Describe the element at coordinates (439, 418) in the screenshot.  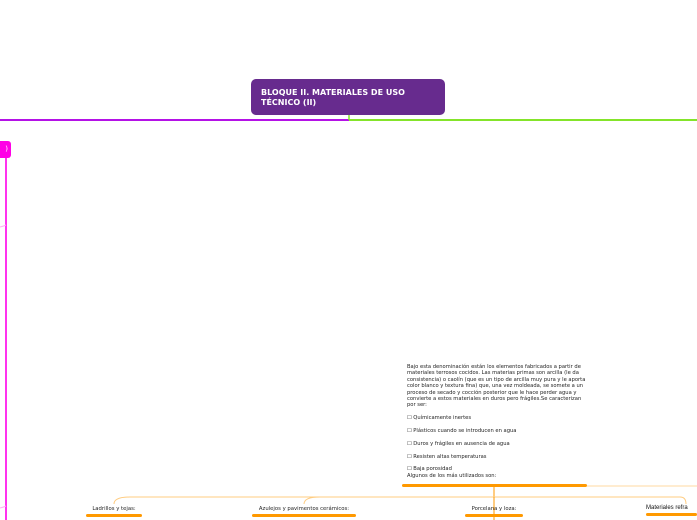
I see `feature-item: ☐ Químicamente inertes` at that location.